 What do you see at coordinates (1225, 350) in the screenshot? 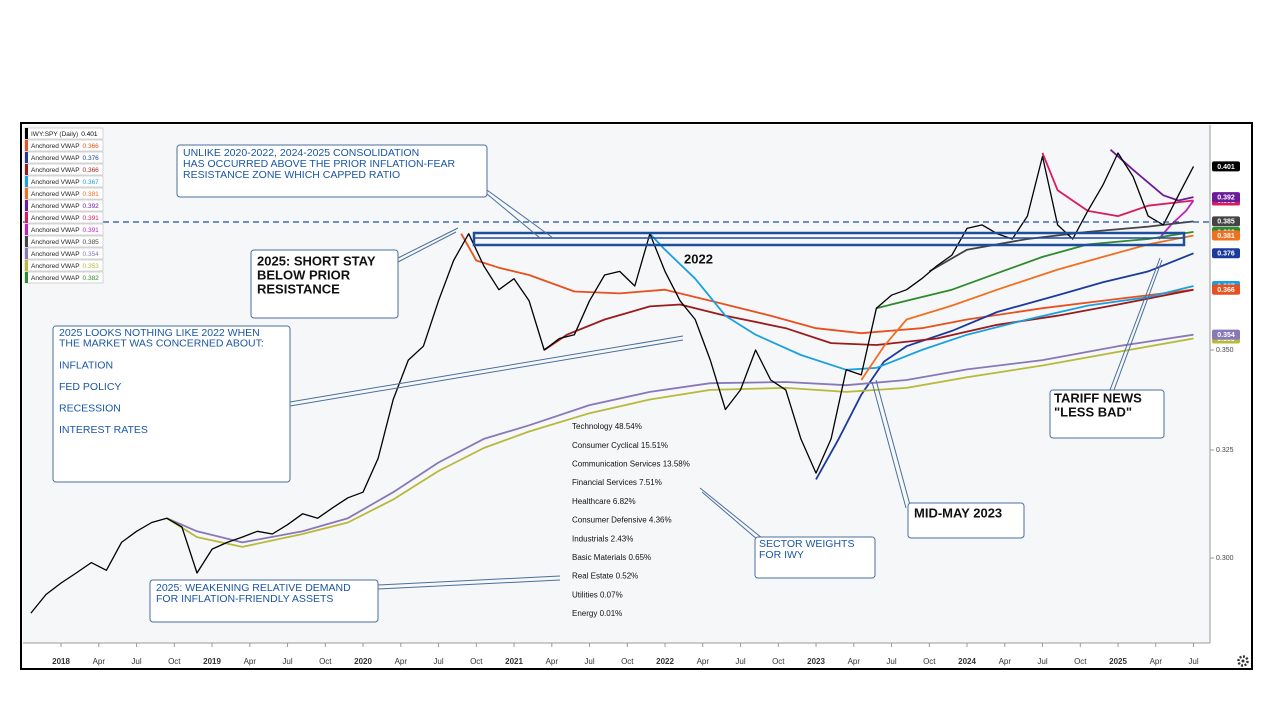
I see `y-tick-label: 0.350` at bounding box center [1225, 350].